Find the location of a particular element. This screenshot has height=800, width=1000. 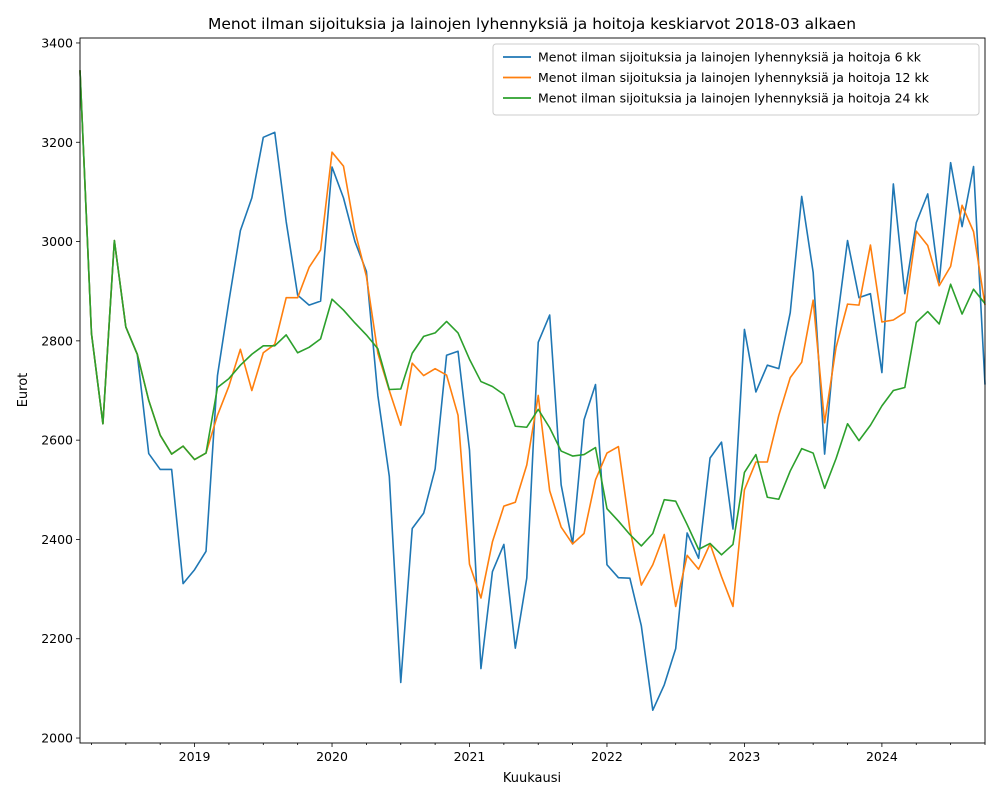

y-tick-label: 2600 is located at coordinates (57, 440).